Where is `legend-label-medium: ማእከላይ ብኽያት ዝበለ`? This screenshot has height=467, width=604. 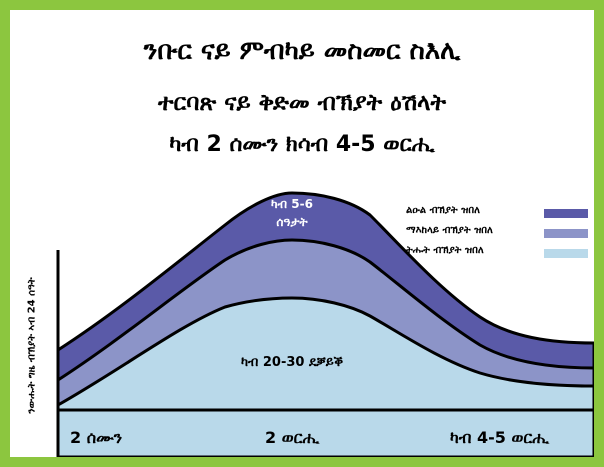
legend-label-medium: ማእከላይ ብኽያት ዝበለ is located at coordinates (449, 230).